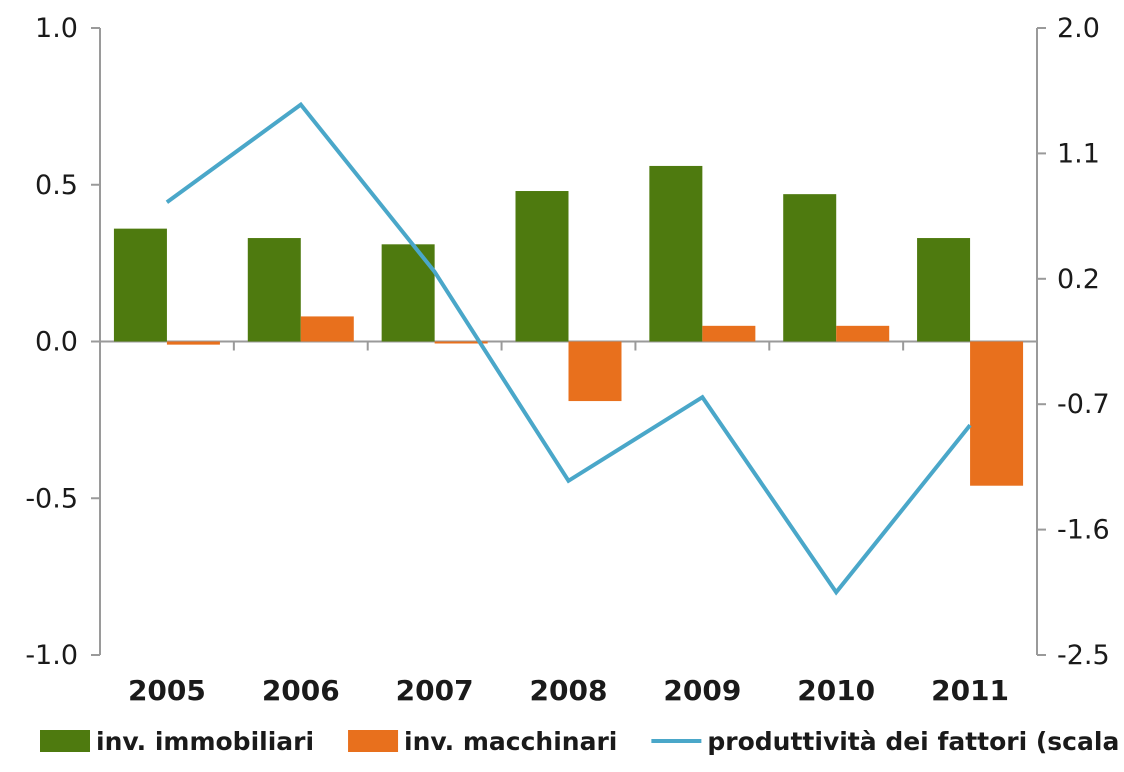 The width and height of the screenshot is (1124, 772). What do you see at coordinates (810, 268) in the screenshot?
I see `bar-inv-immobiliari-2010` at bounding box center [810, 268].